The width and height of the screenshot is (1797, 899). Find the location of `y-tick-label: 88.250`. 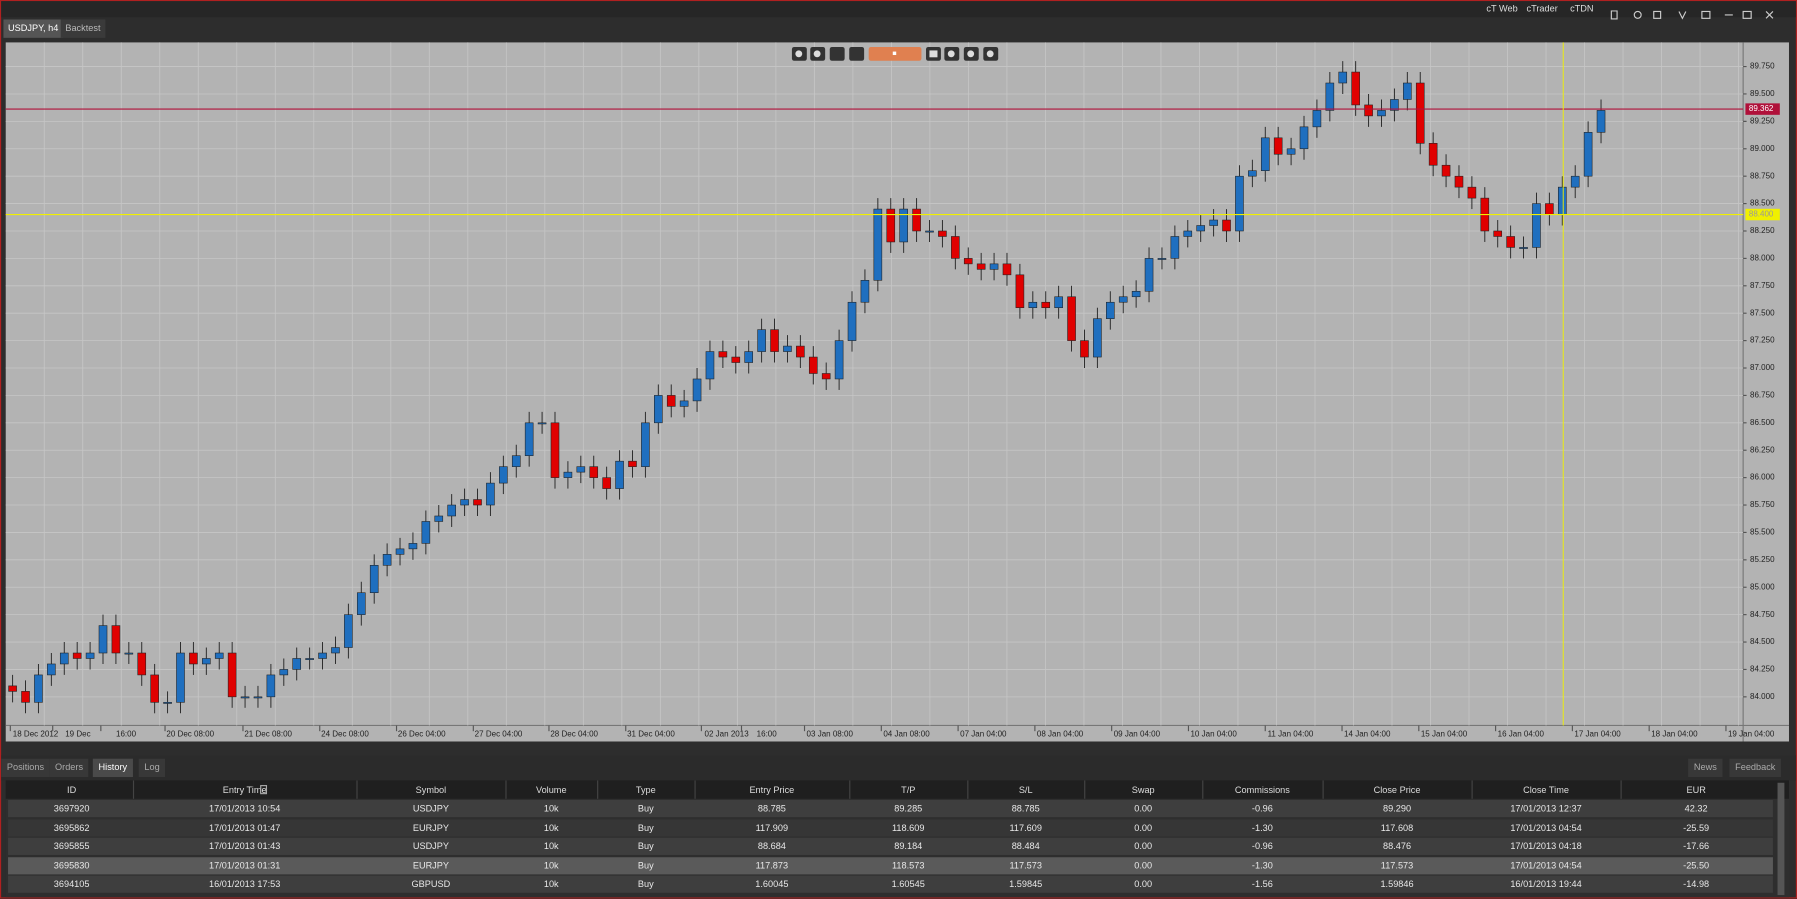

y-tick-label: 88.250 is located at coordinates (1762, 230).